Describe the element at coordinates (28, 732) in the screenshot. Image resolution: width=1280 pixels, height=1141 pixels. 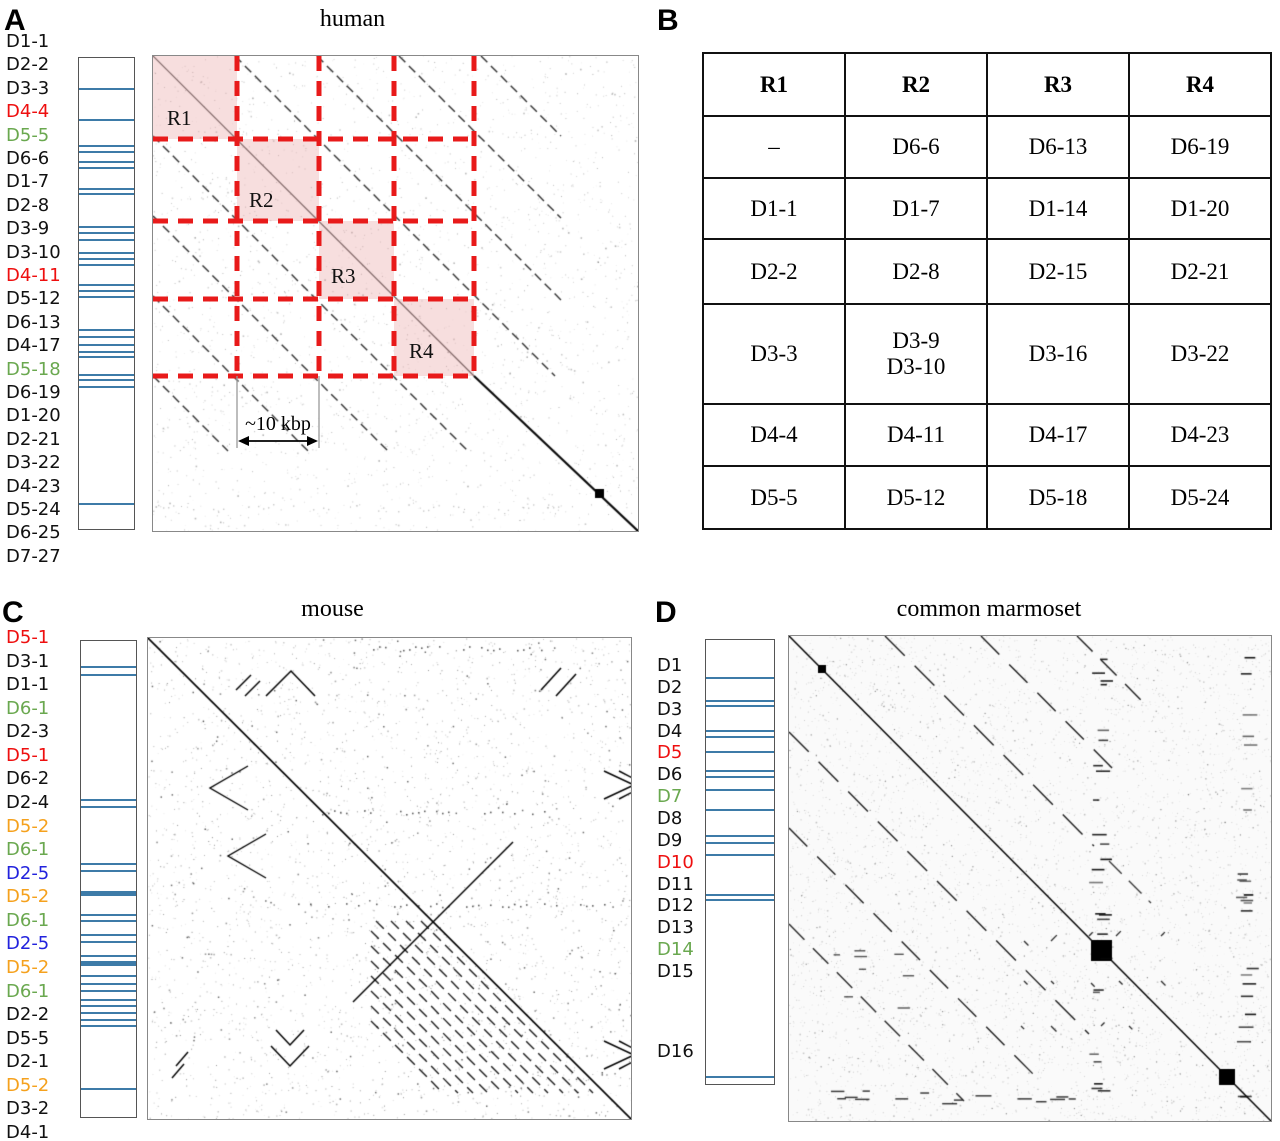
I see `row-label: D2-3` at that location.